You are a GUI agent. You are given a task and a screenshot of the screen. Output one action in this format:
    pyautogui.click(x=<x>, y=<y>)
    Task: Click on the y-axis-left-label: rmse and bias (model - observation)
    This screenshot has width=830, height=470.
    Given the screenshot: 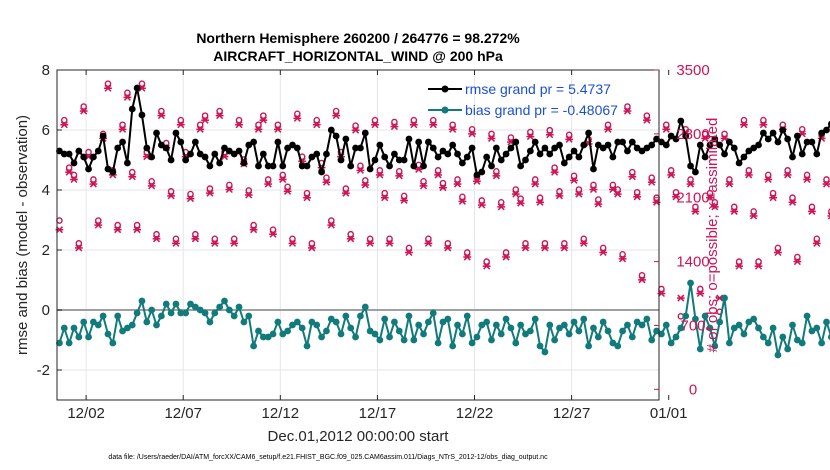 What is the action you would take?
    pyautogui.click(x=22, y=235)
    